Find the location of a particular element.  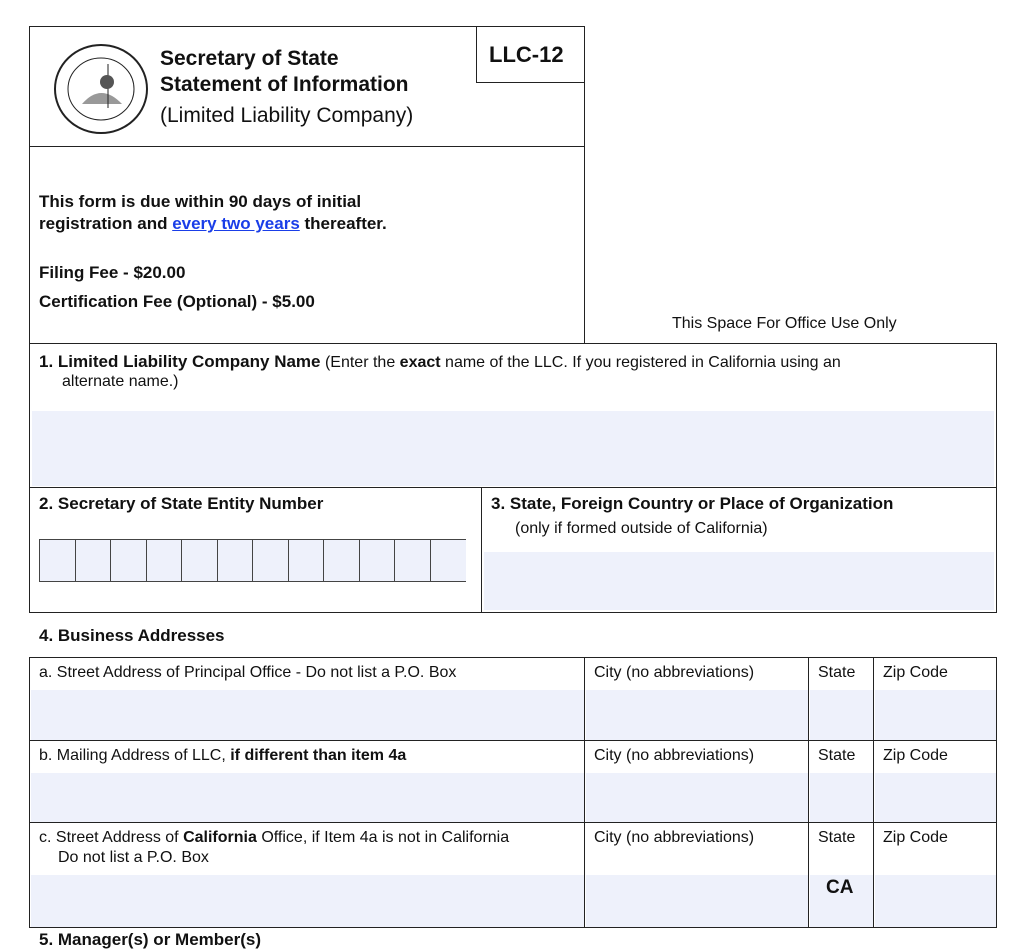

label-bold: California is located at coordinates (220, 837).